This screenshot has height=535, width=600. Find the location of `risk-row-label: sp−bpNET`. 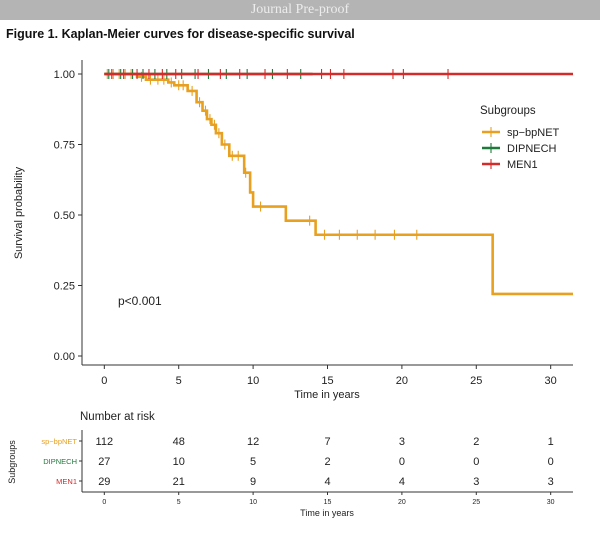

risk-row-label: sp−bpNET is located at coordinates (59, 441).